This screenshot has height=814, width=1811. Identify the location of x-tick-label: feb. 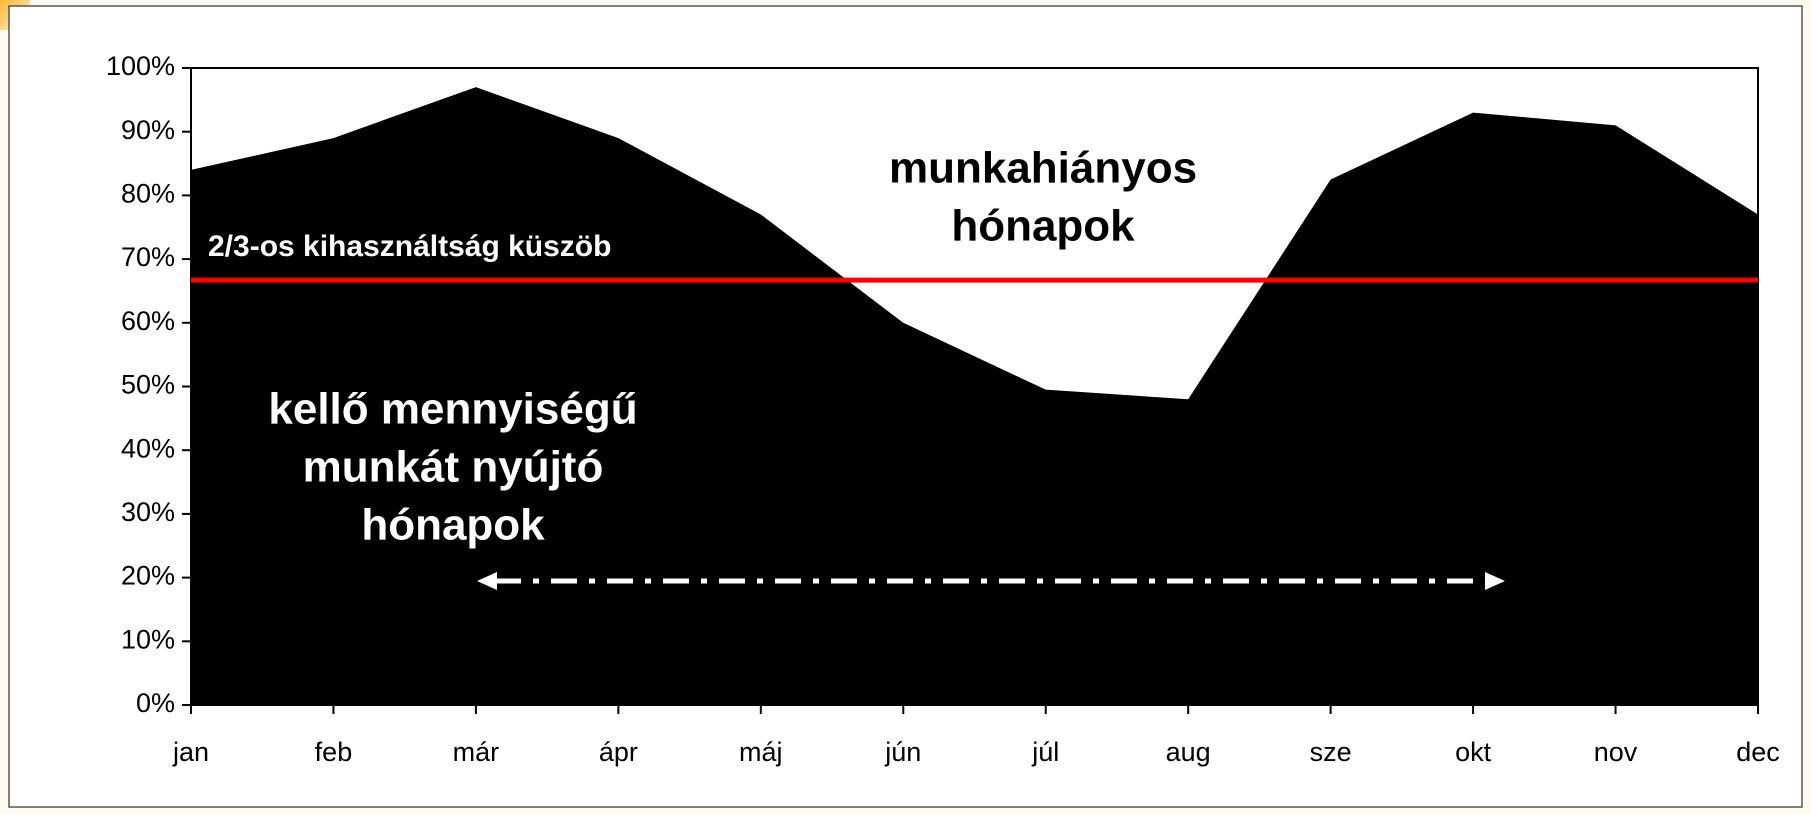
(334, 752).